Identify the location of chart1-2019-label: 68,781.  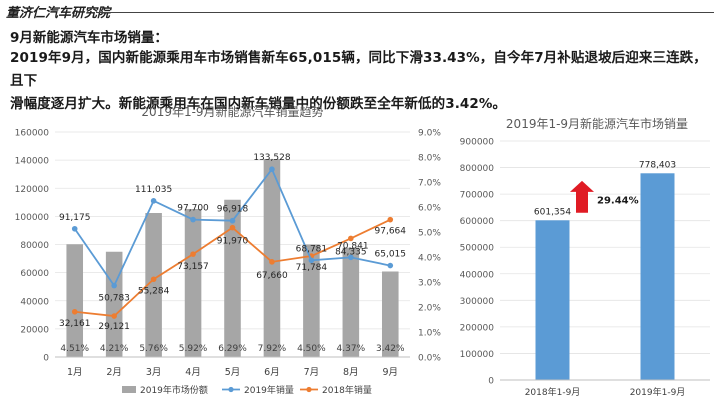
(312, 249).